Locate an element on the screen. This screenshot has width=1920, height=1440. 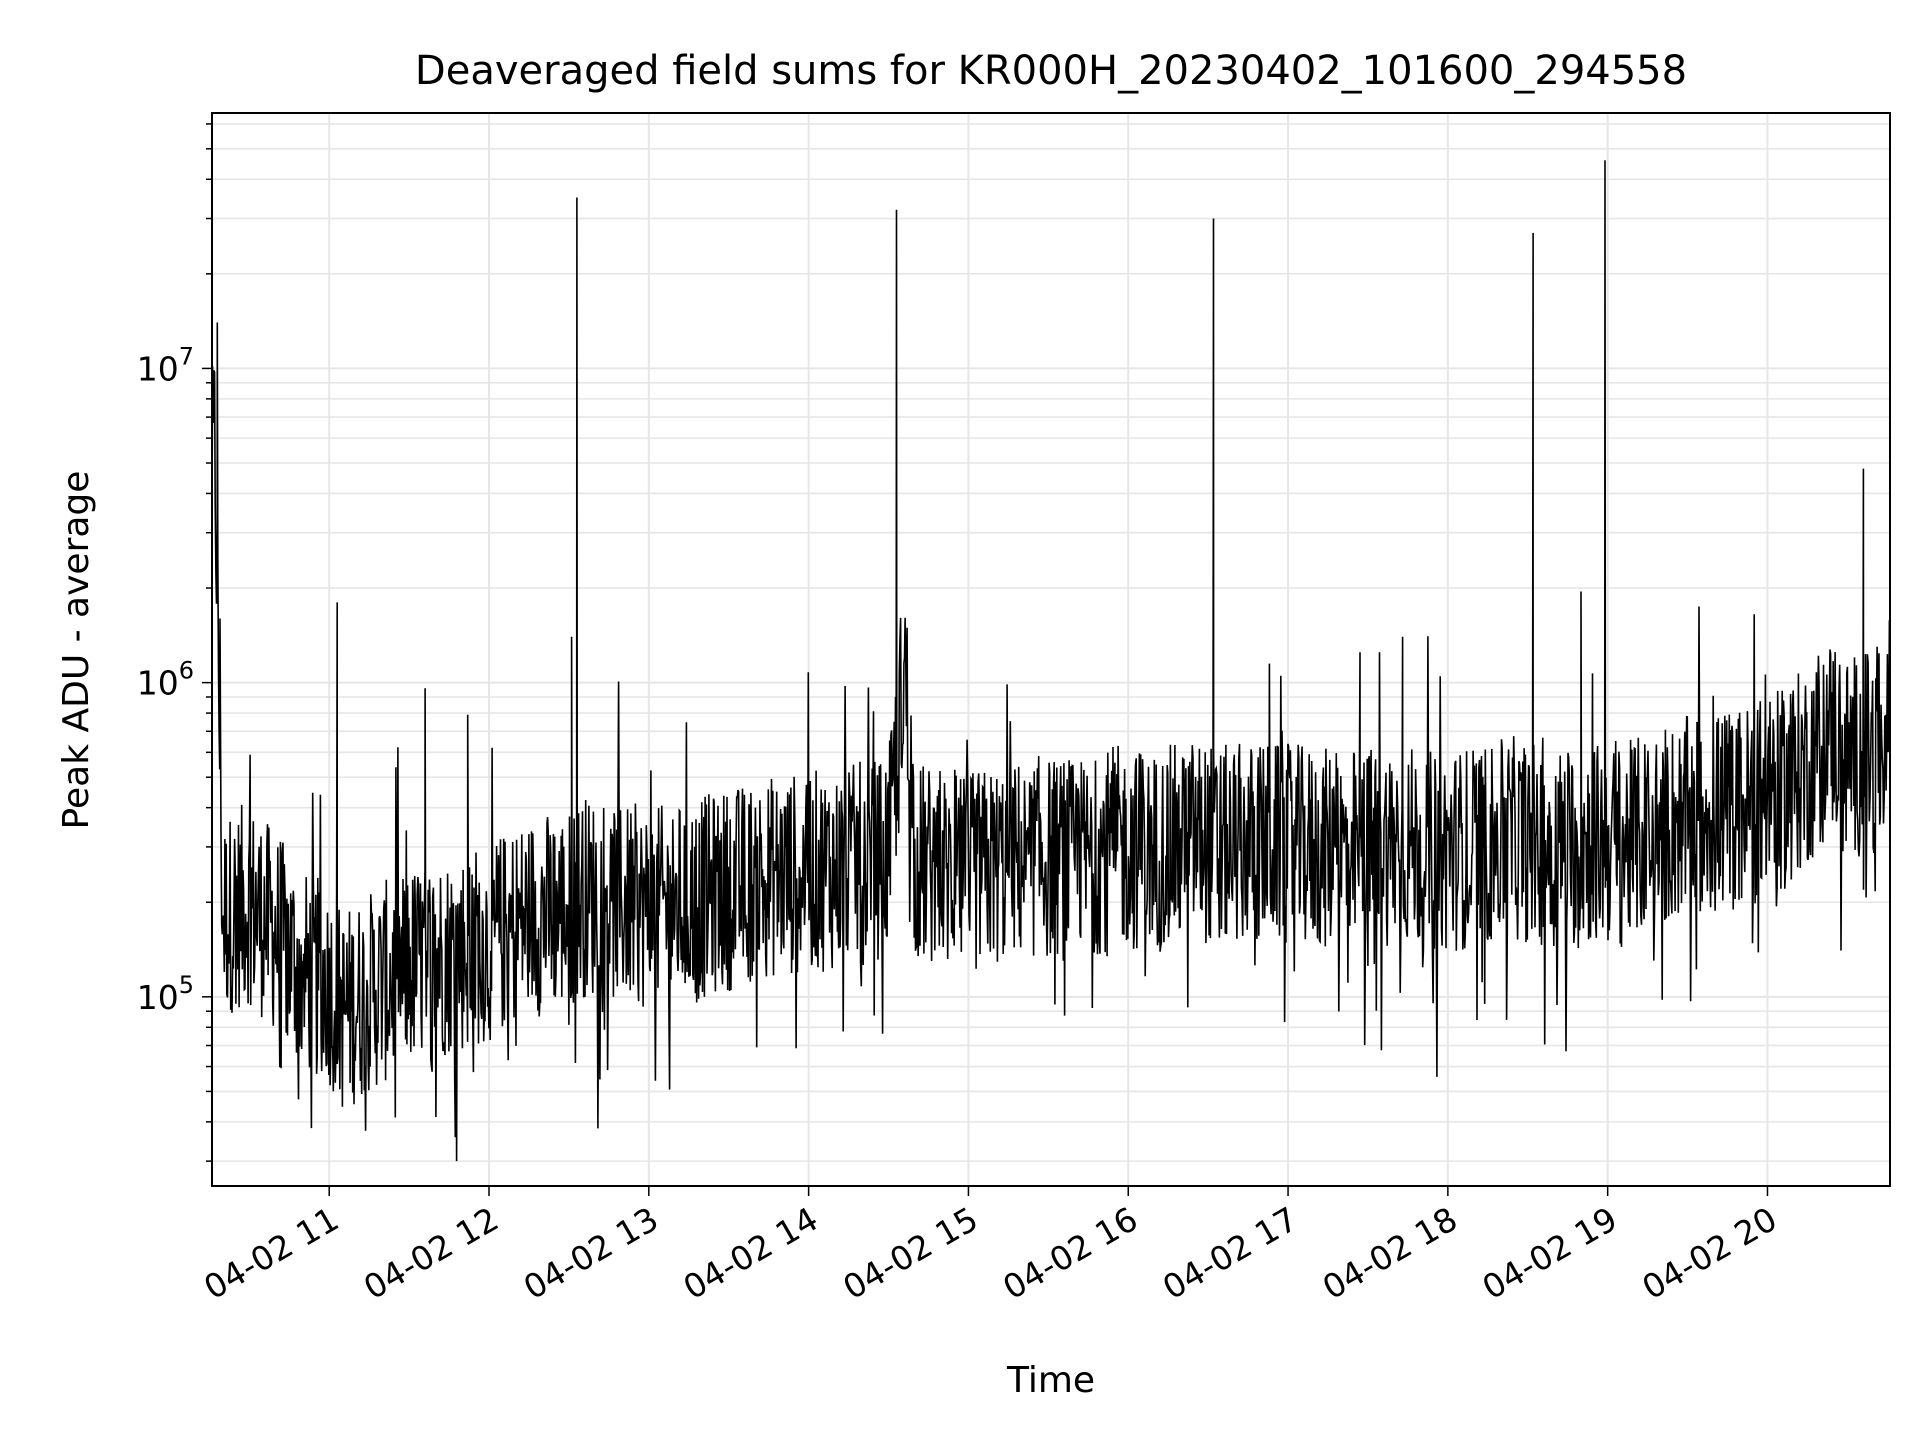
y-tick-label: 10⁶ is located at coordinates (165, 680).